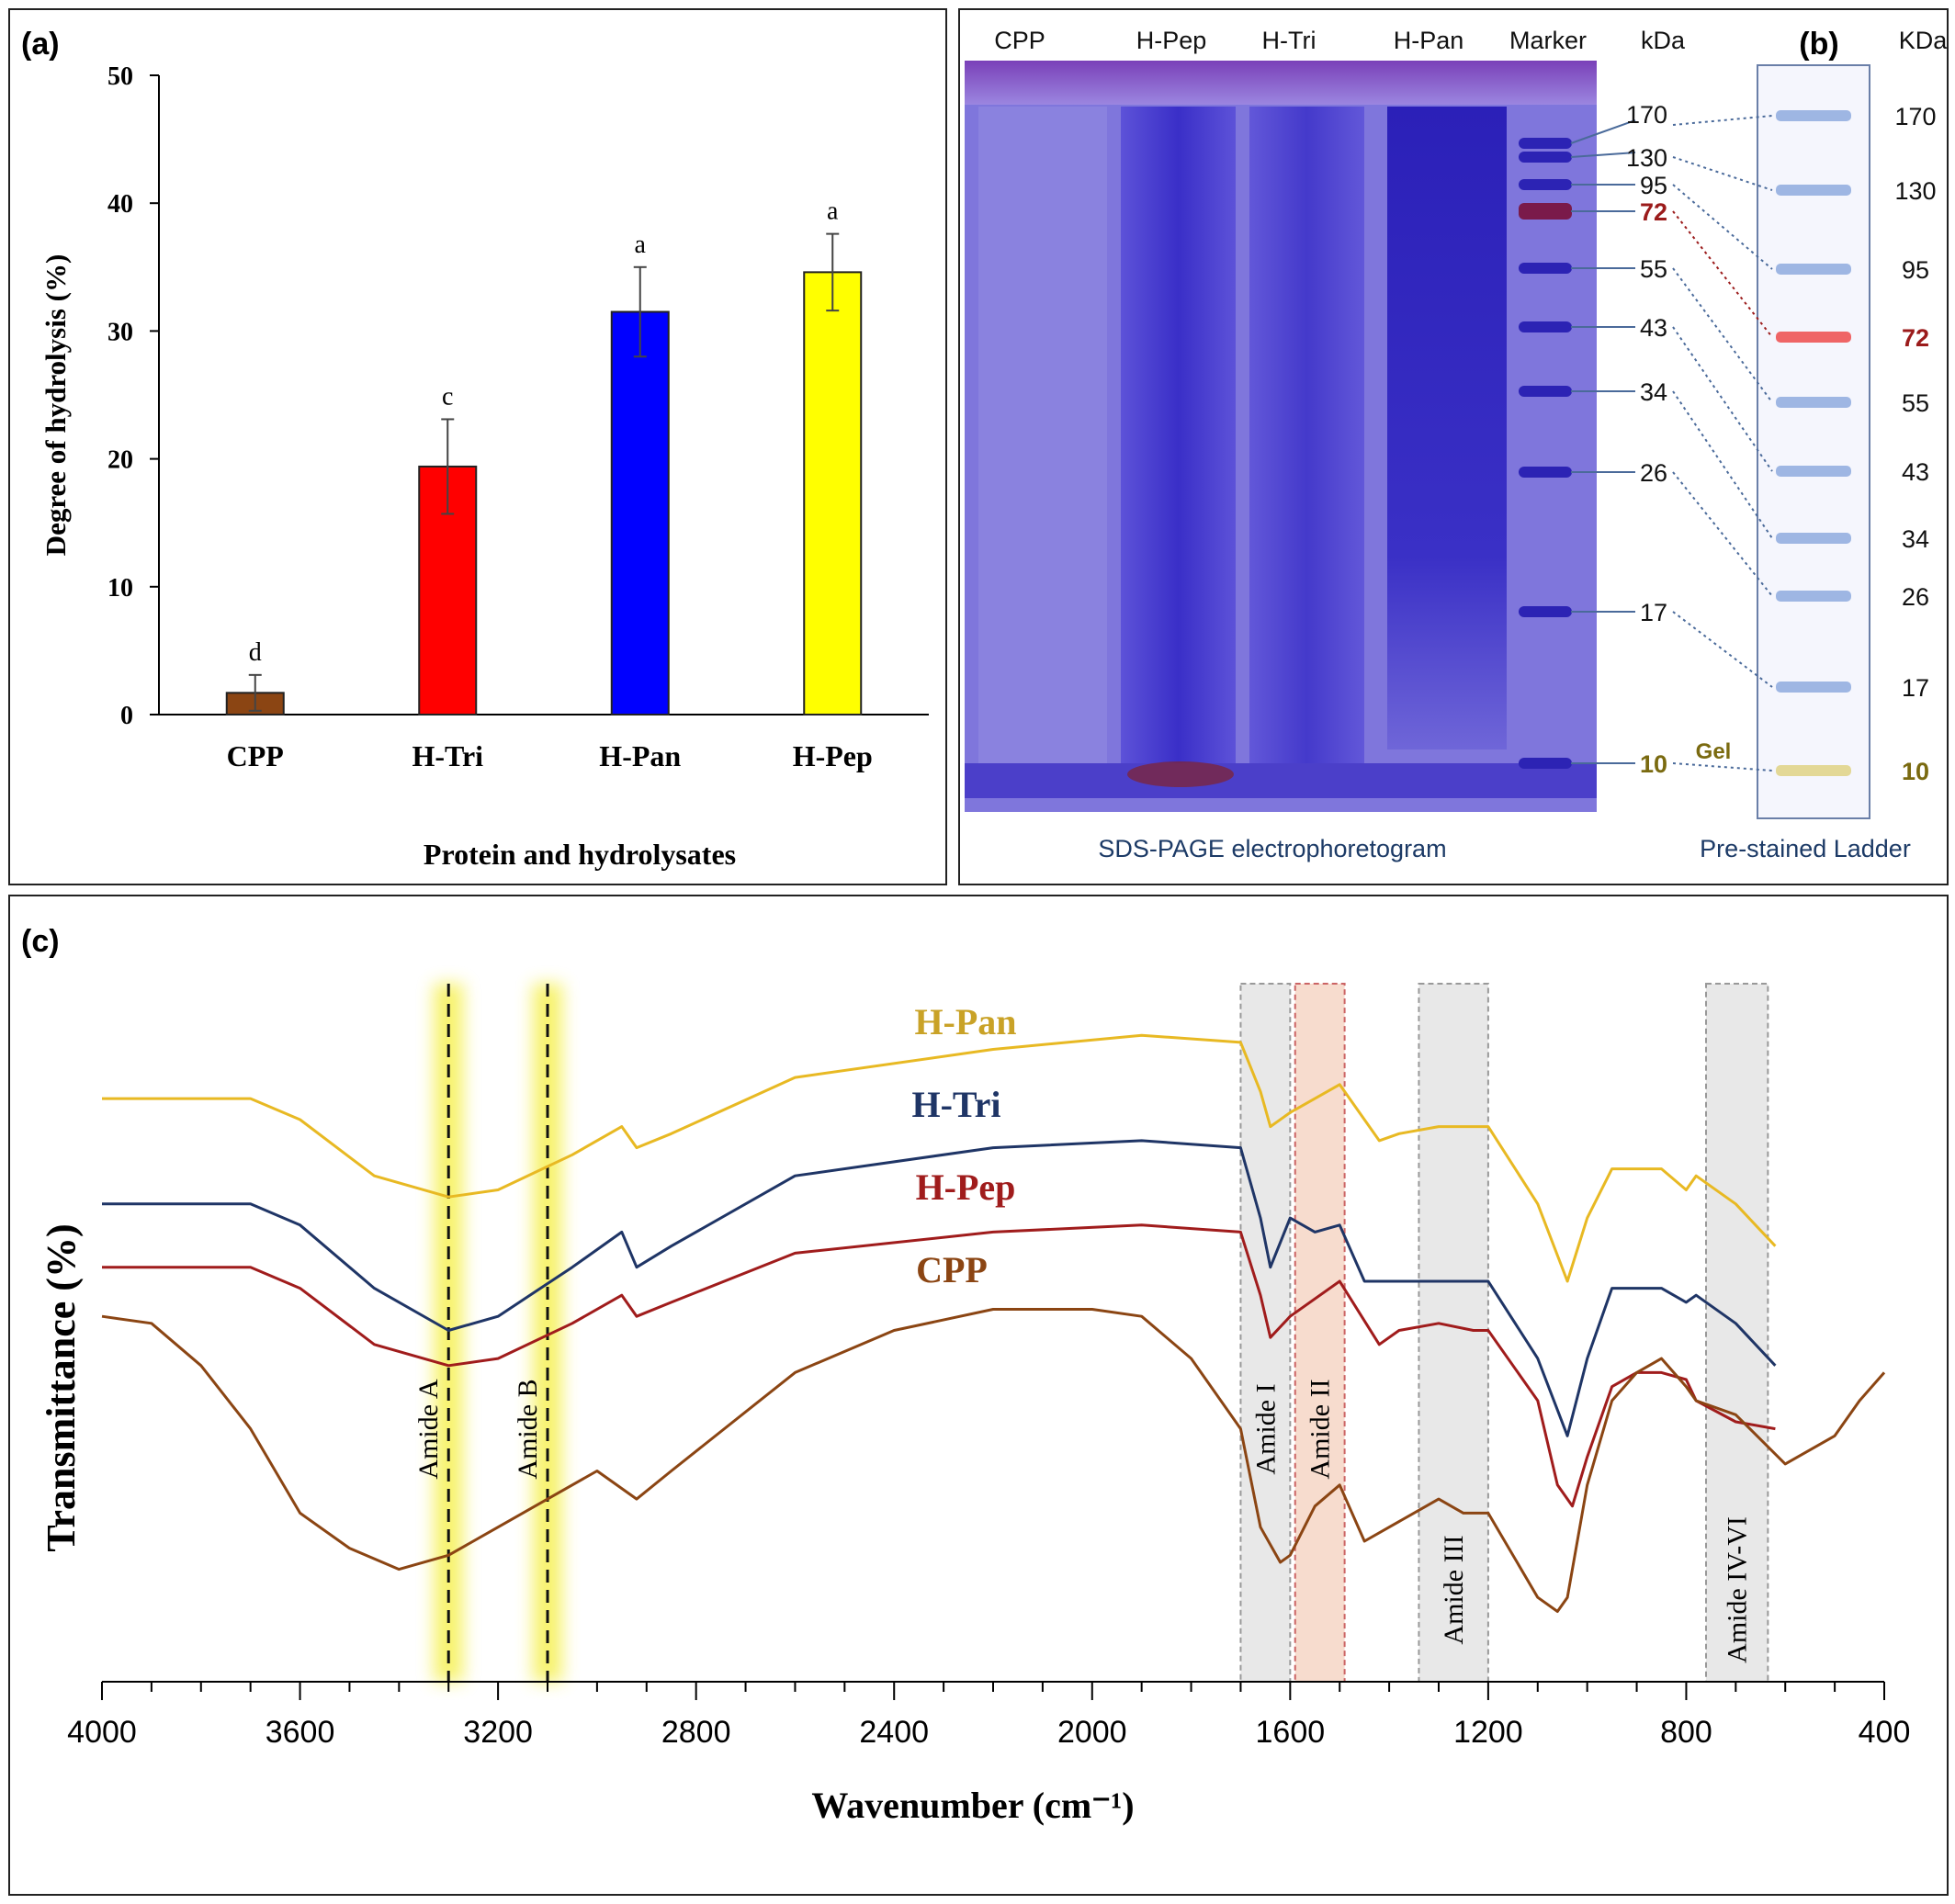  What do you see at coordinates (1738, 1589) in the screenshot?
I see `amide-label: Amide IV-VI` at bounding box center [1738, 1589].